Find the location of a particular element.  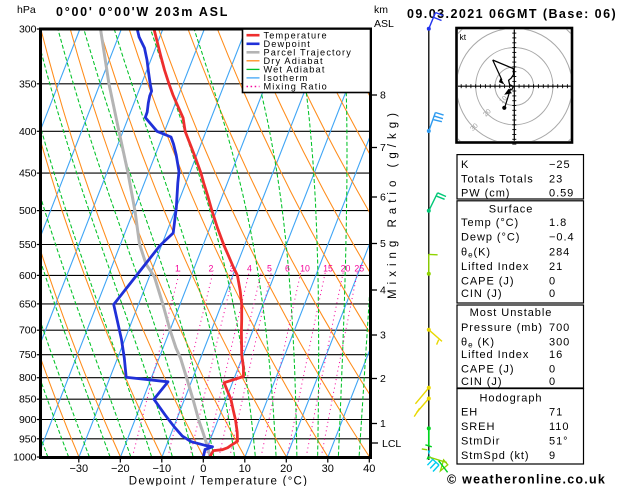

svg-text: Dry Adiabat is located at coordinates (294, 61).